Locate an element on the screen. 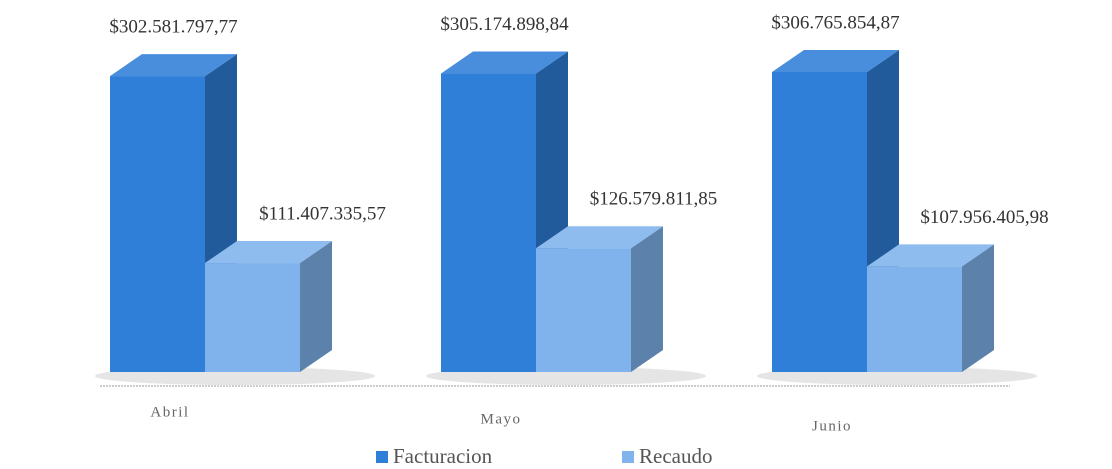 The width and height of the screenshot is (1112, 469). x-tick-label: Junio is located at coordinates (832, 426).